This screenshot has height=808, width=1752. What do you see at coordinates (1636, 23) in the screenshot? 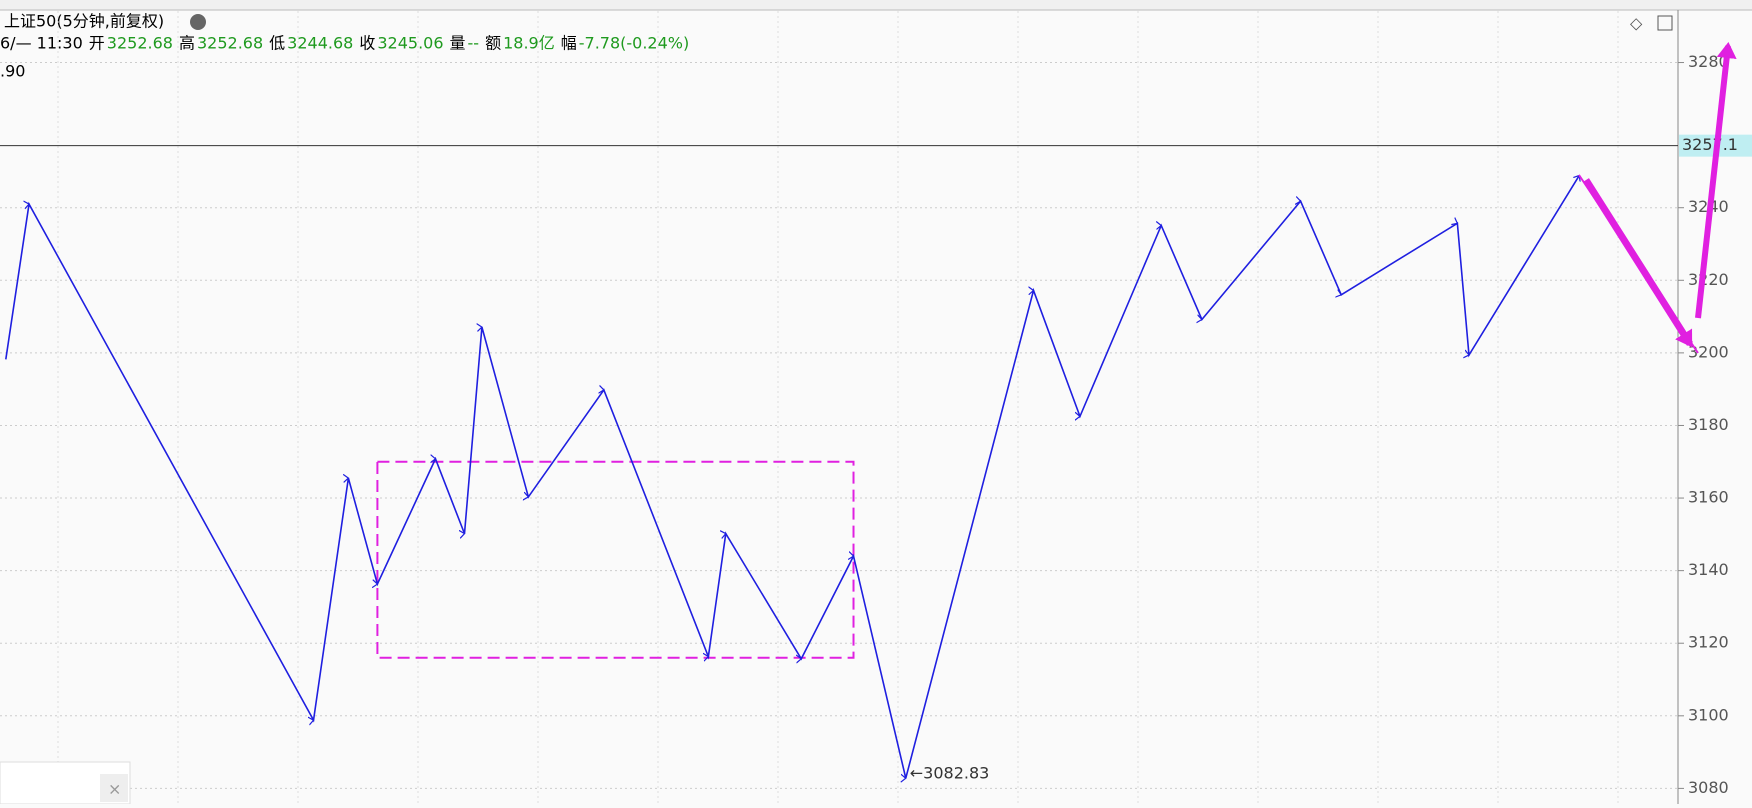
I see `diamond-icon: ◇` at bounding box center [1636, 23].